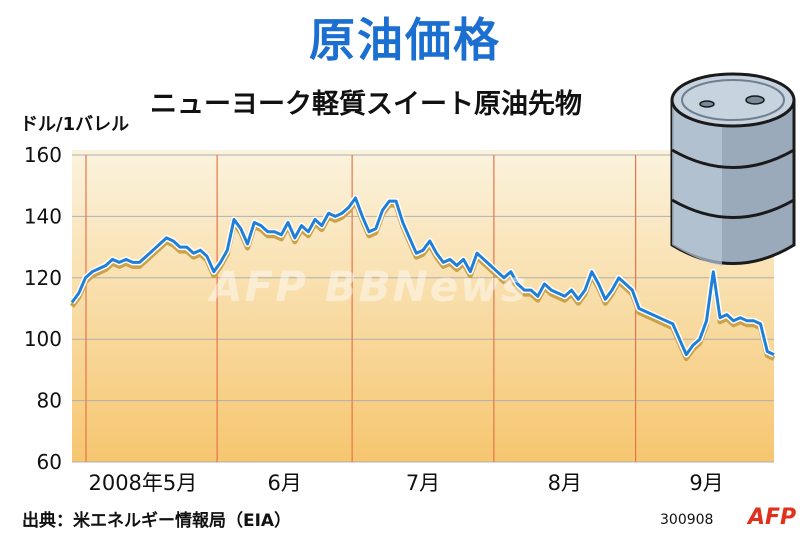 The image size is (810, 541). I want to click on y-tick-label: 100, so click(43, 339).